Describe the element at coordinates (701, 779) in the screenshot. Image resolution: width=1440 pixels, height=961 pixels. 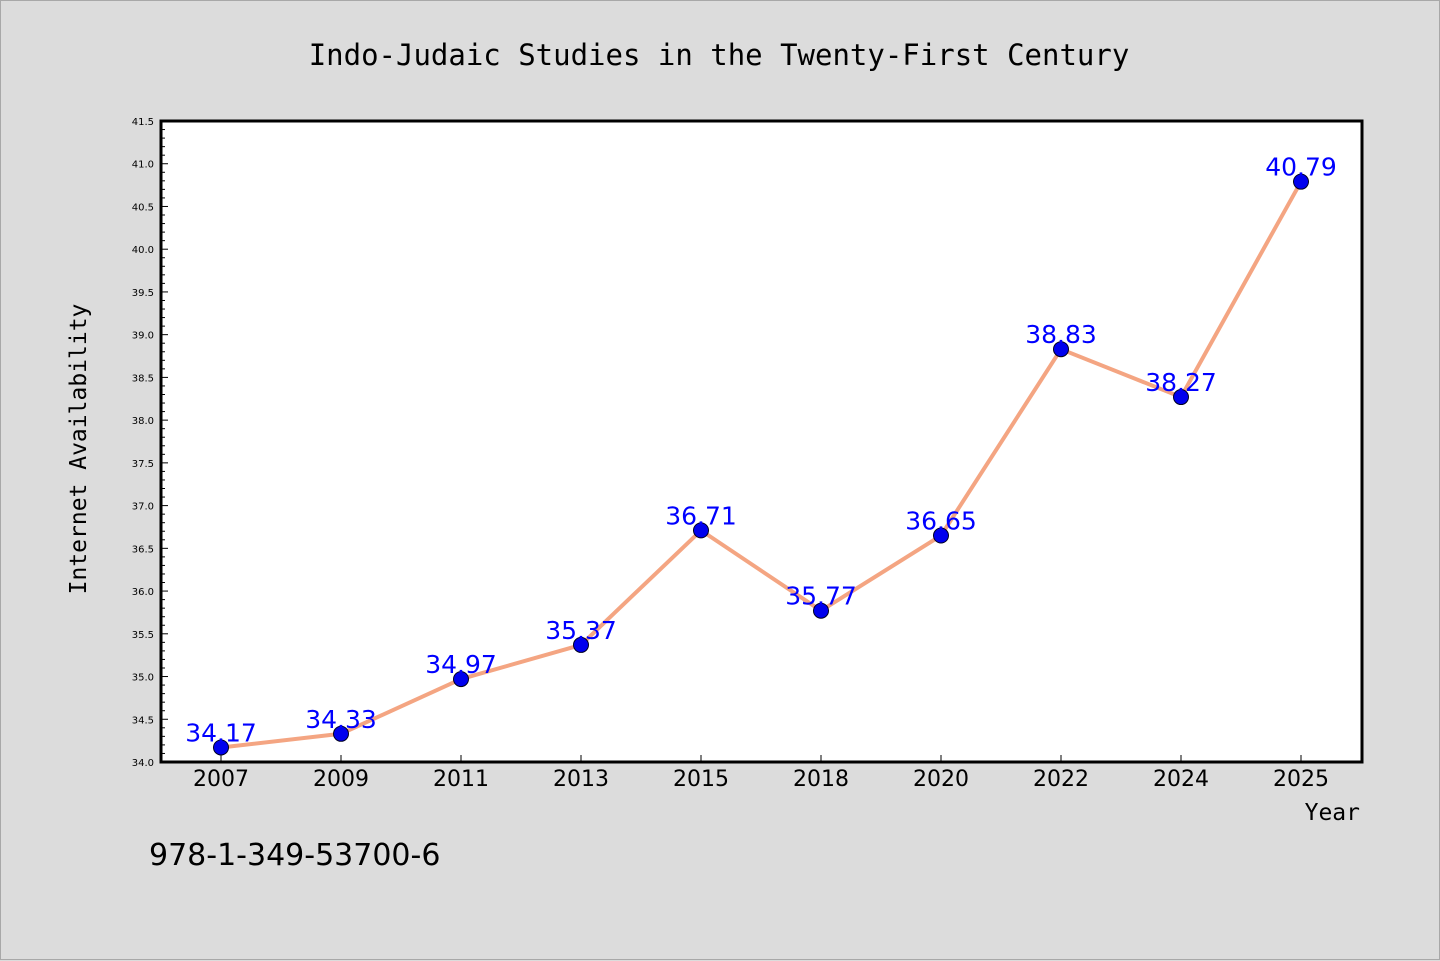
I see `x-tick-label: 2015` at that location.